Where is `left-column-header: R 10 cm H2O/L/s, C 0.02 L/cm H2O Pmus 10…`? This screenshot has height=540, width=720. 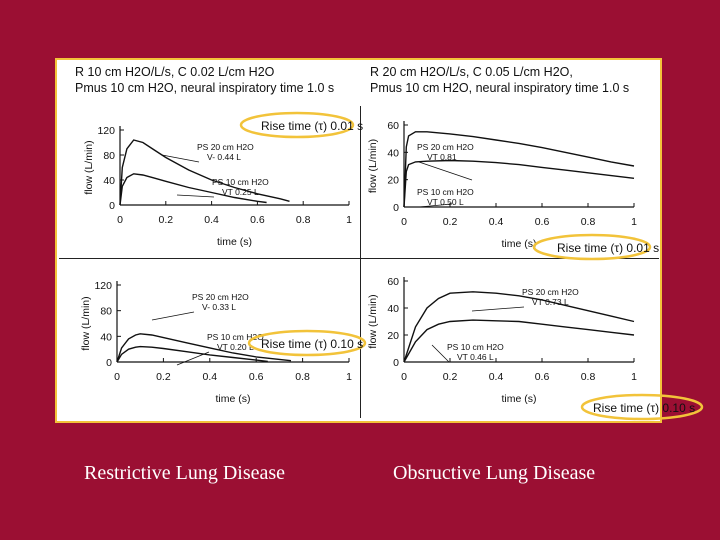 left-column-header: R 10 cm H2O/L/s, C 0.02 L/cm H2O Pmus 10… is located at coordinates (204, 80).